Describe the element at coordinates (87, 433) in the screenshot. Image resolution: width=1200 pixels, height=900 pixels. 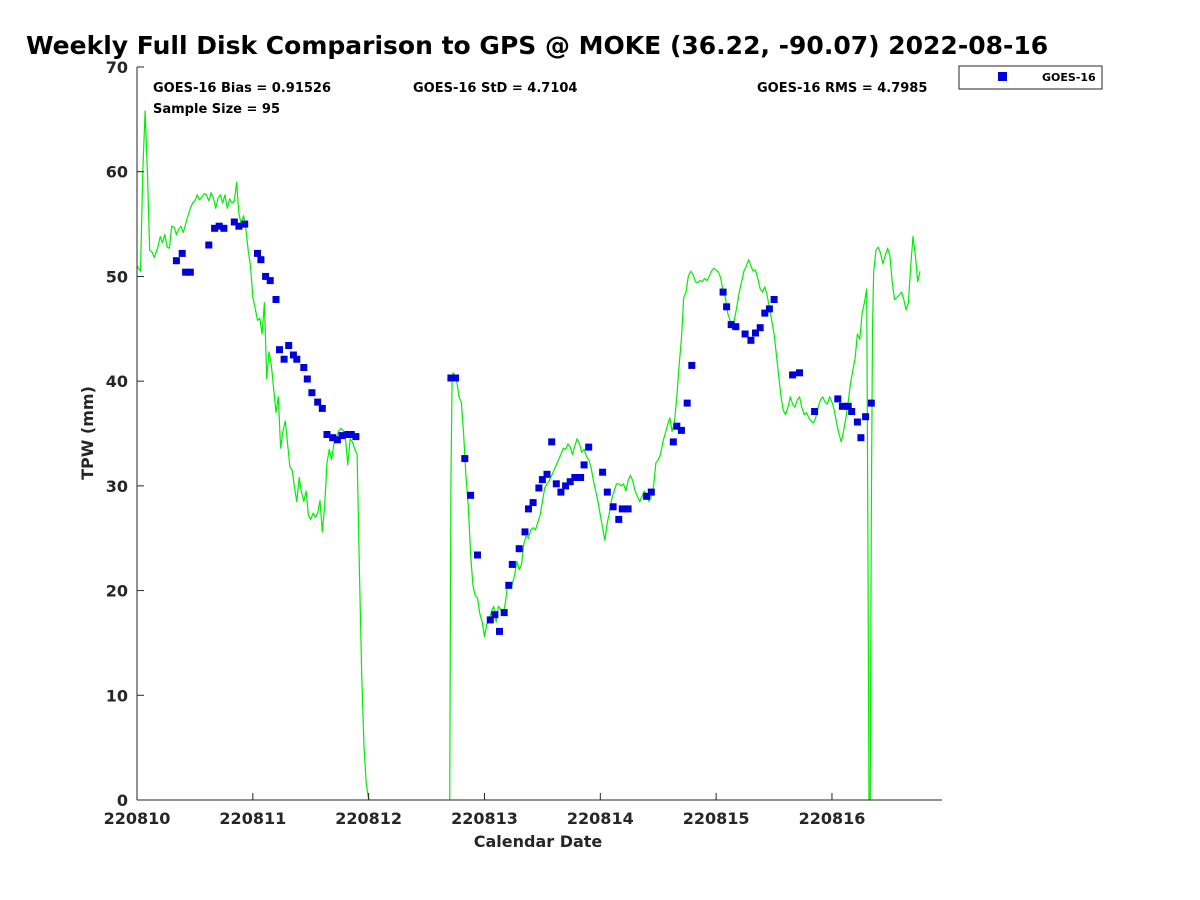
I see `y-axis-label: TPW (mm)` at that location.